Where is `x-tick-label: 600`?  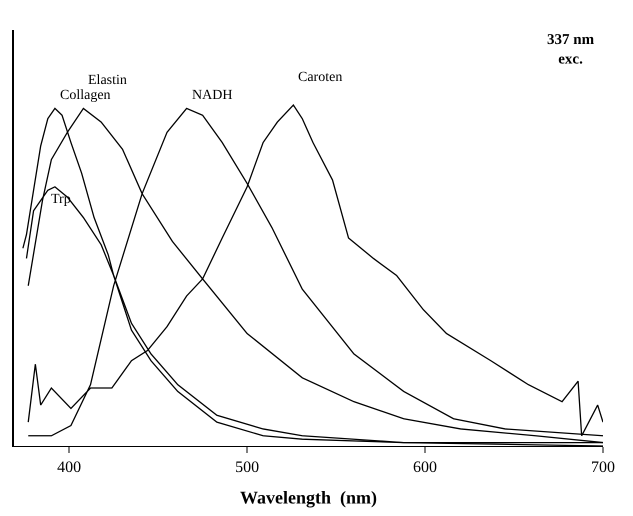
x-tick-label: 600 is located at coordinates (425, 467).